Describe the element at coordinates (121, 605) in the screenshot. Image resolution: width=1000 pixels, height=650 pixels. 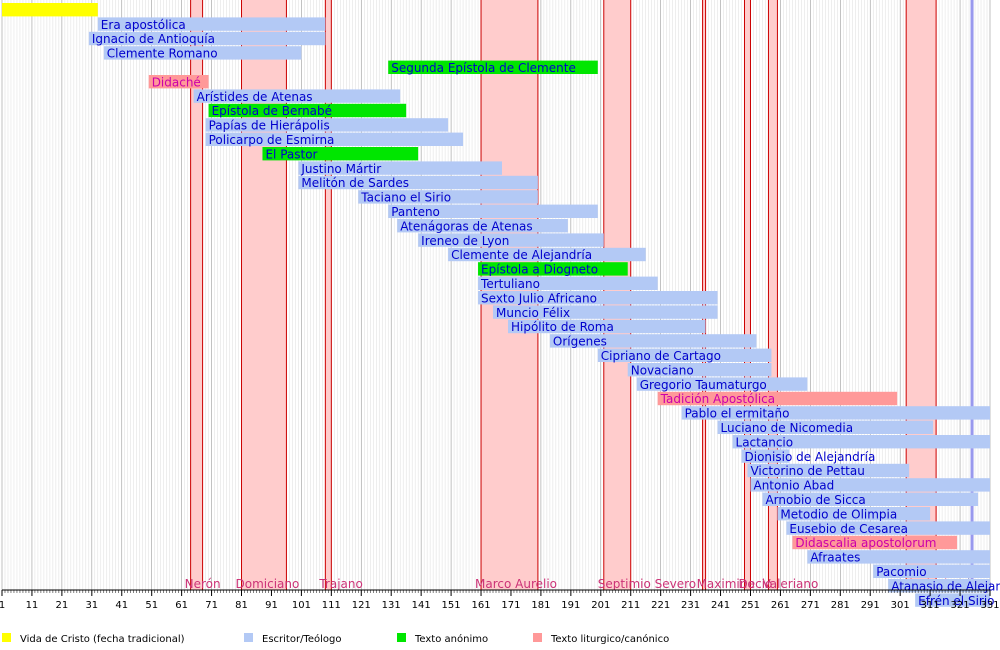
I see `x-tick-label: 41` at that location.